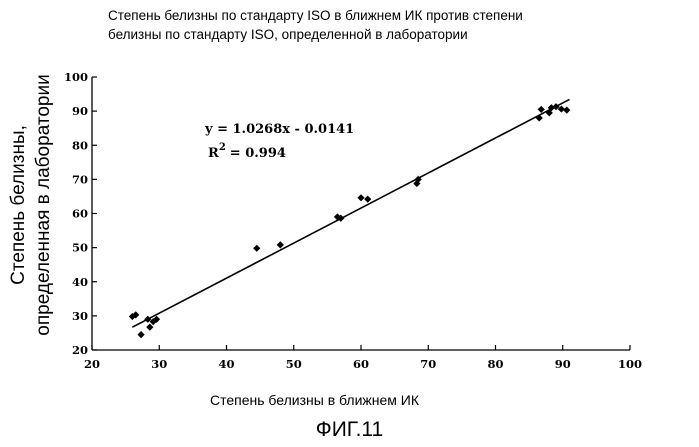 The height and width of the screenshot is (447, 699). Describe the element at coordinates (563, 364) in the screenshot. I see `x-tick-label-90: 90` at that location.